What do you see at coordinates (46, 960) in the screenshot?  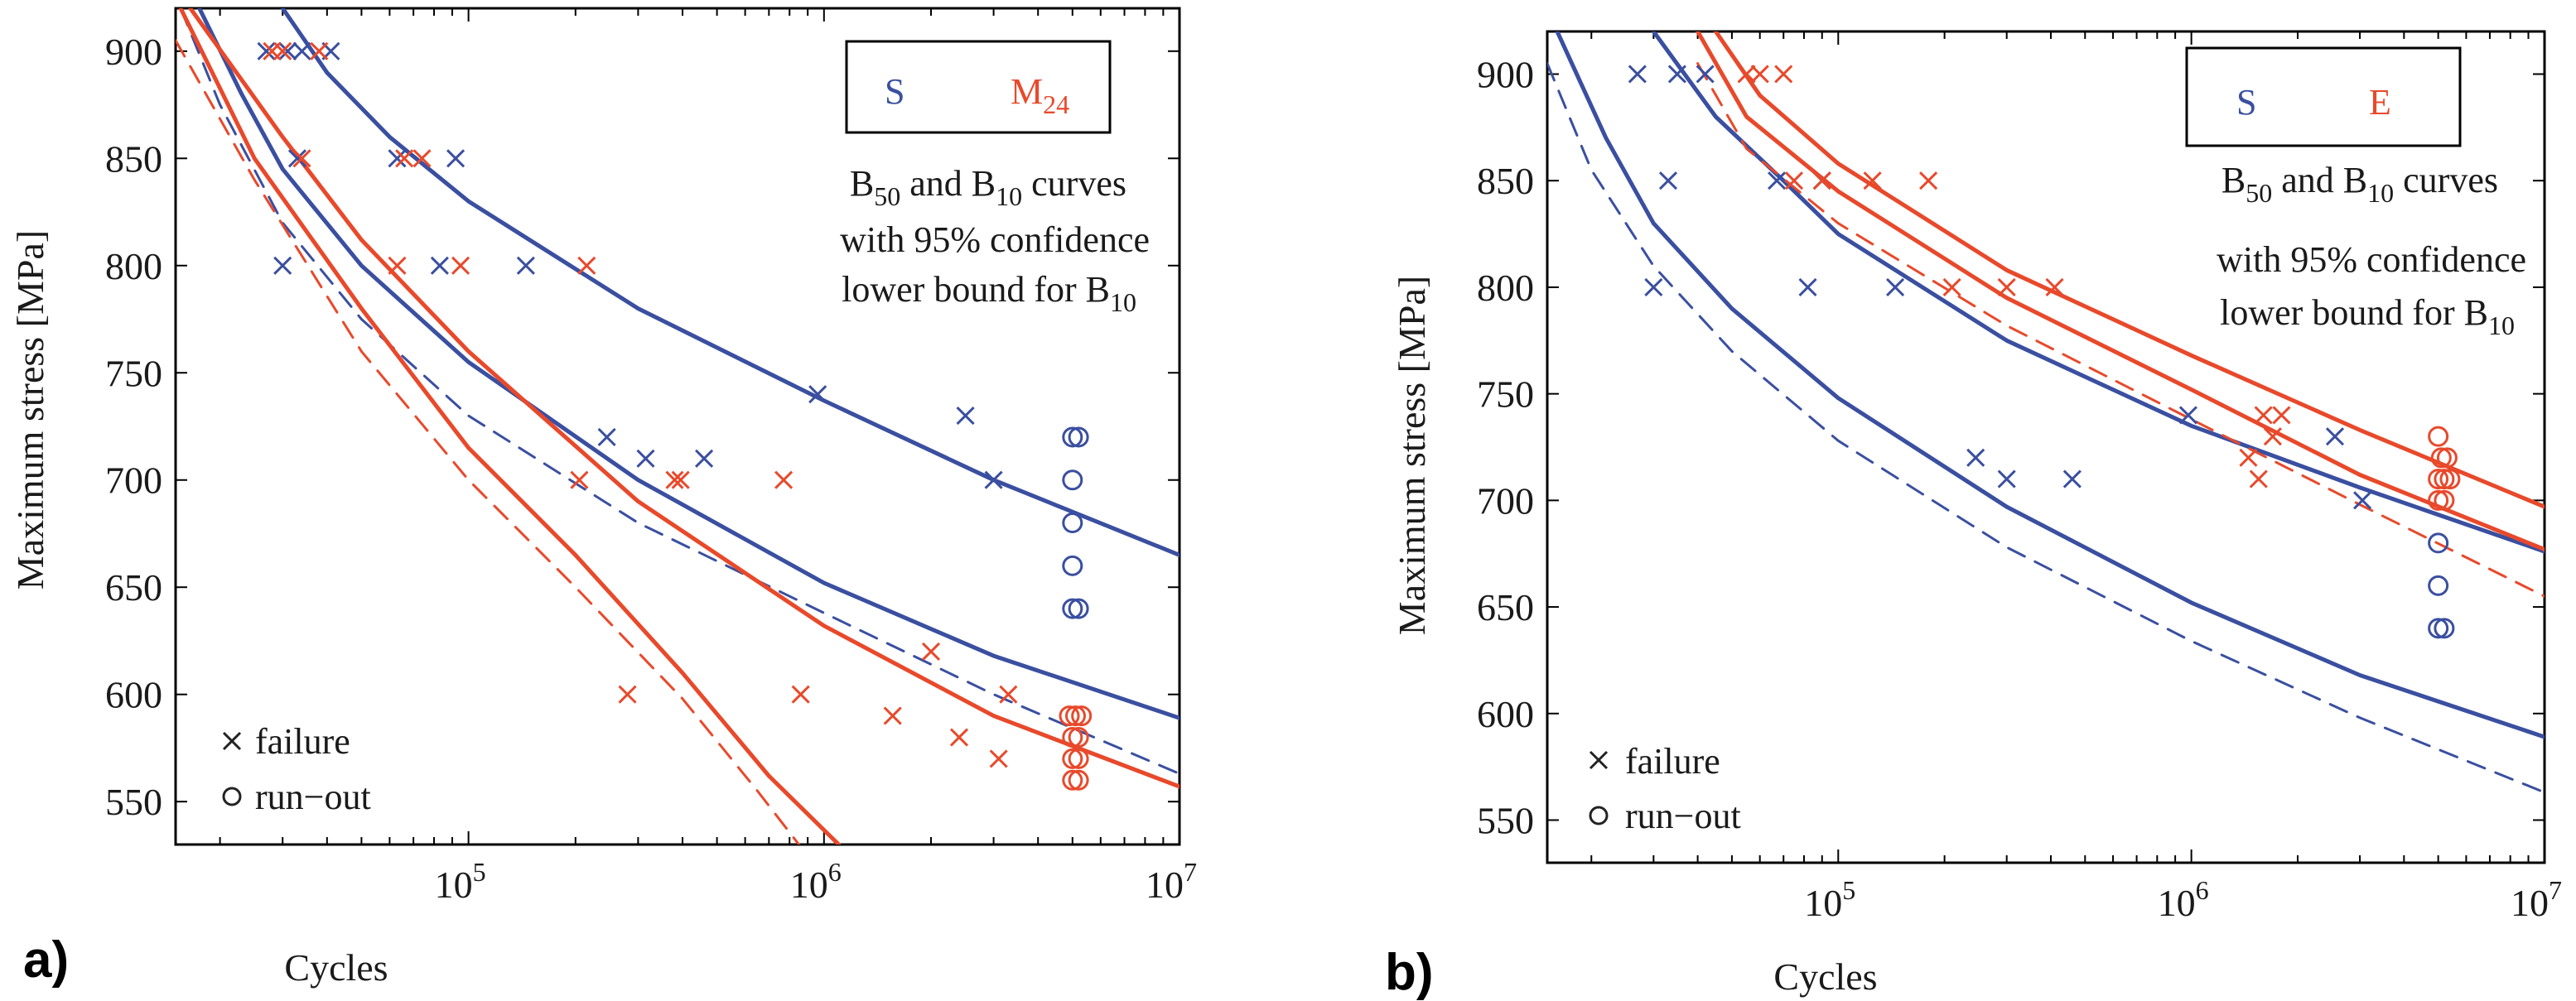 I see `panel-label: a)` at bounding box center [46, 960].